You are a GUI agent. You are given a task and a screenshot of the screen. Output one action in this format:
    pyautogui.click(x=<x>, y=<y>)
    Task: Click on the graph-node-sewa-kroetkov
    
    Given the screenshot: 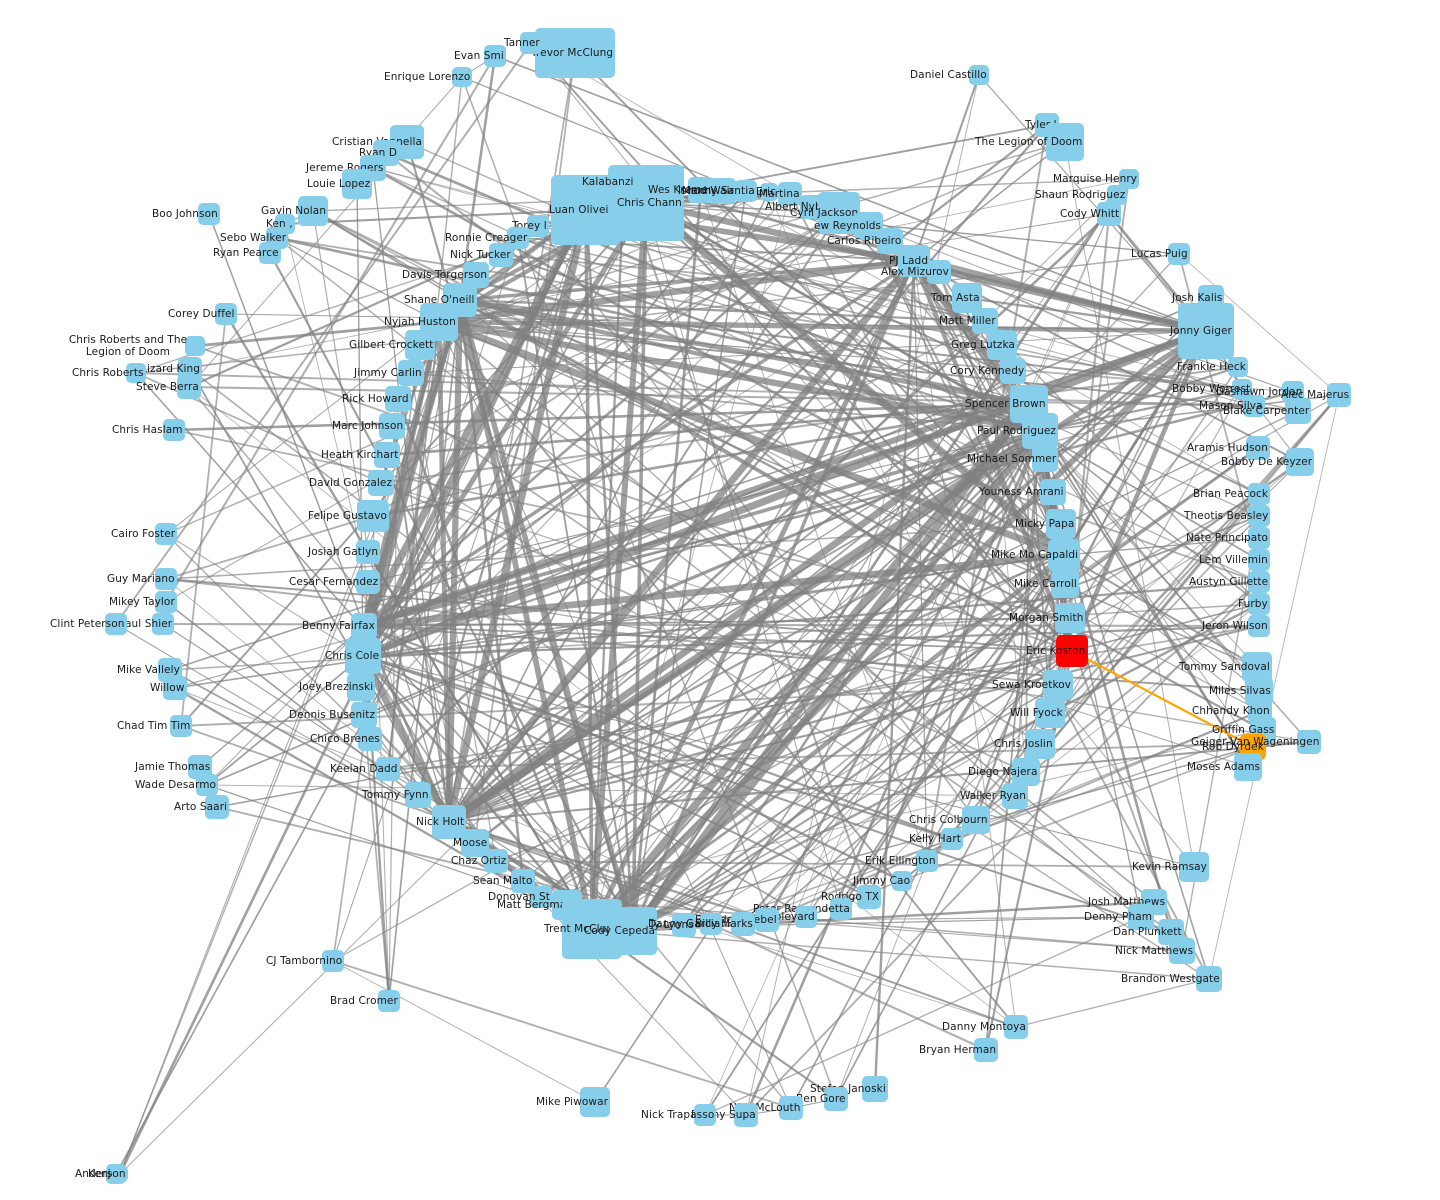 What is the action you would take?
    pyautogui.click(x=1058, y=685)
    